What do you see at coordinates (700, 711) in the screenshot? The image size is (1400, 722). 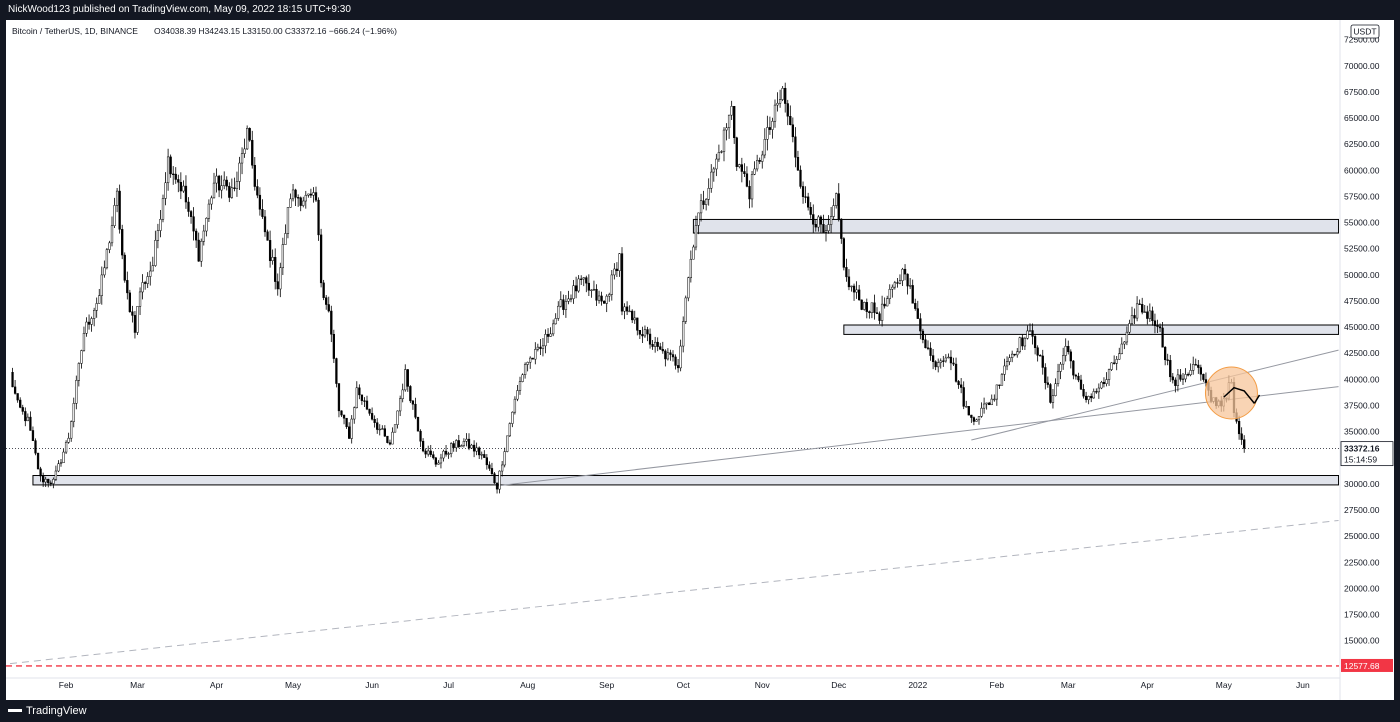 I see `footer-bar: TradingView` at bounding box center [700, 711].